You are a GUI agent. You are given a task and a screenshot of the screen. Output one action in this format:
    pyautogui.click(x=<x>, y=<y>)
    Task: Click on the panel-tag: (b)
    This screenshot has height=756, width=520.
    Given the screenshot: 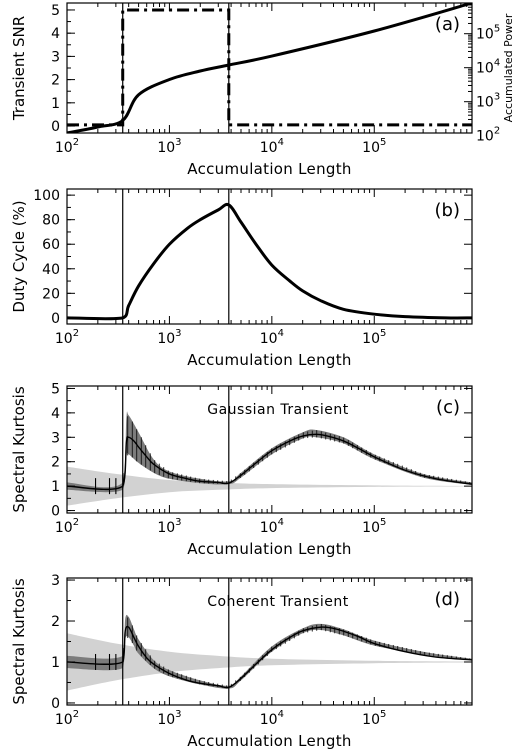 What is the action you would take?
    pyautogui.click(x=447, y=210)
    